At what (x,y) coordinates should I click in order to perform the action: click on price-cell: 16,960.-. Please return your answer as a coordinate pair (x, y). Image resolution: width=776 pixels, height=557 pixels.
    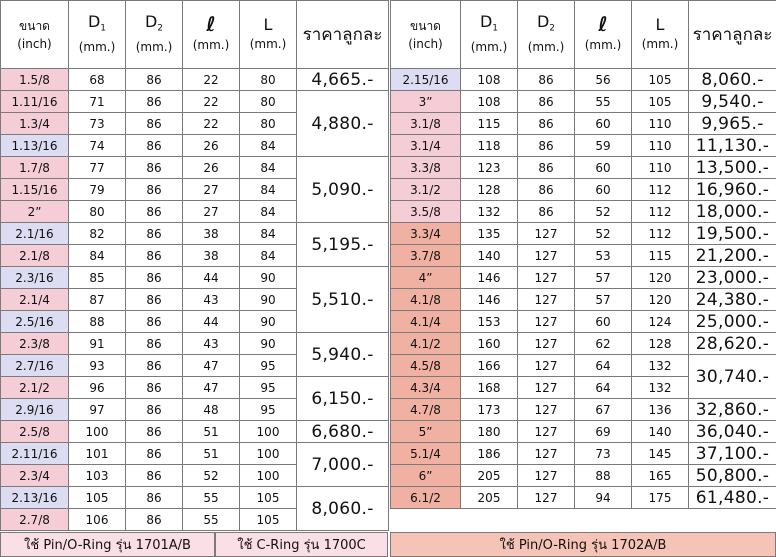
    Looking at the image, I should click on (732, 189).